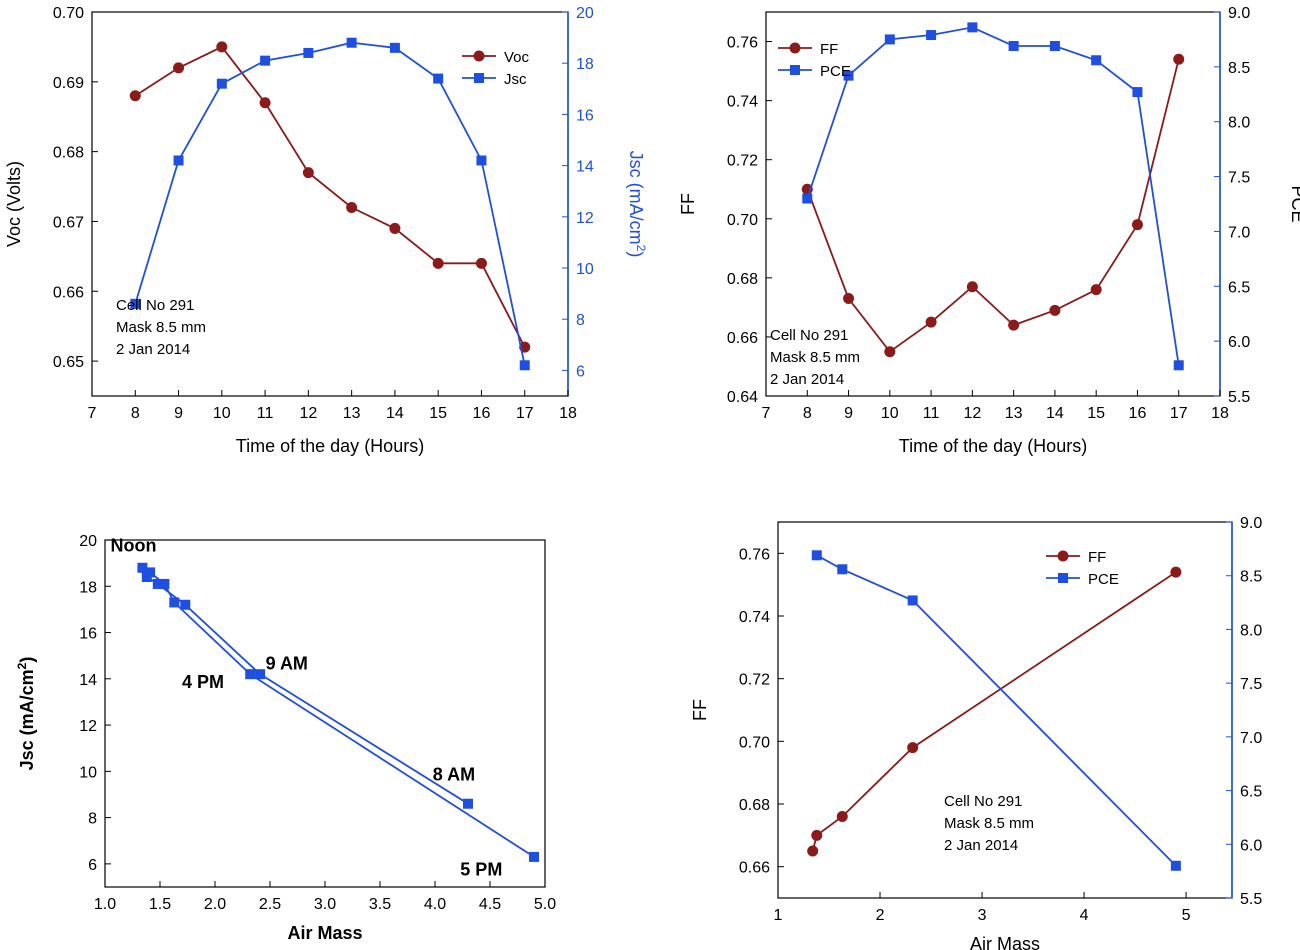  What do you see at coordinates (742, 397) in the screenshot?
I see `y-tick-label: 0.64` at bounding box center [742, 397].